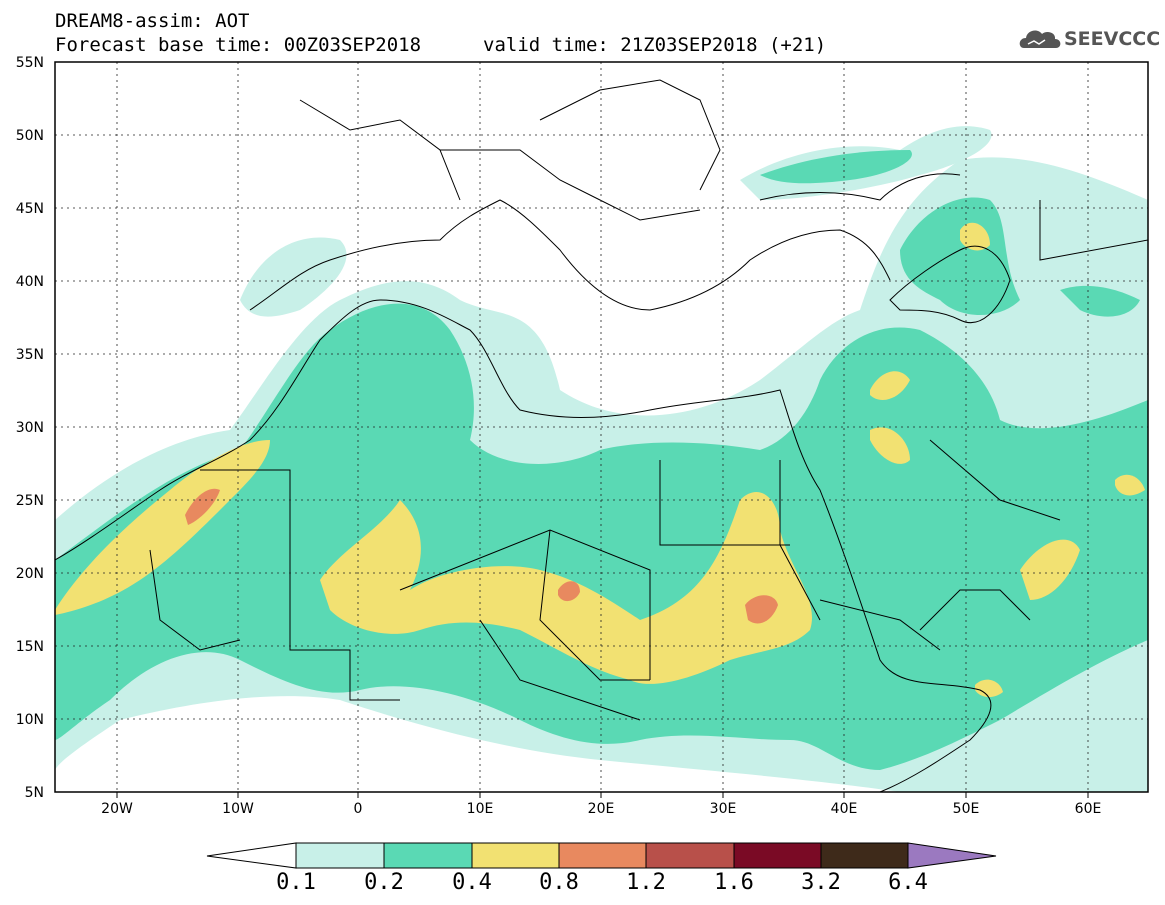 The width and height of the screenshot is (1165, 905). I want to click on lat-label: 50N, so click(29, 136).